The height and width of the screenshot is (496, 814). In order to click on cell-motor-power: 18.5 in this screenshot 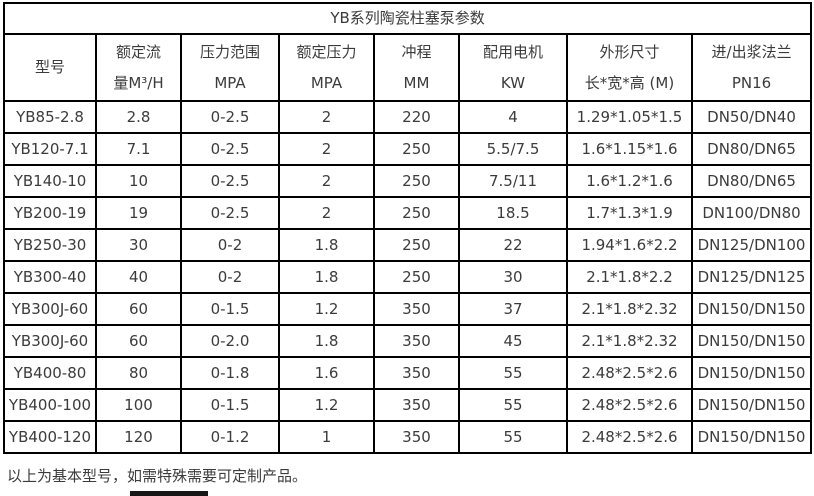, I will do `click(513, 213)`.